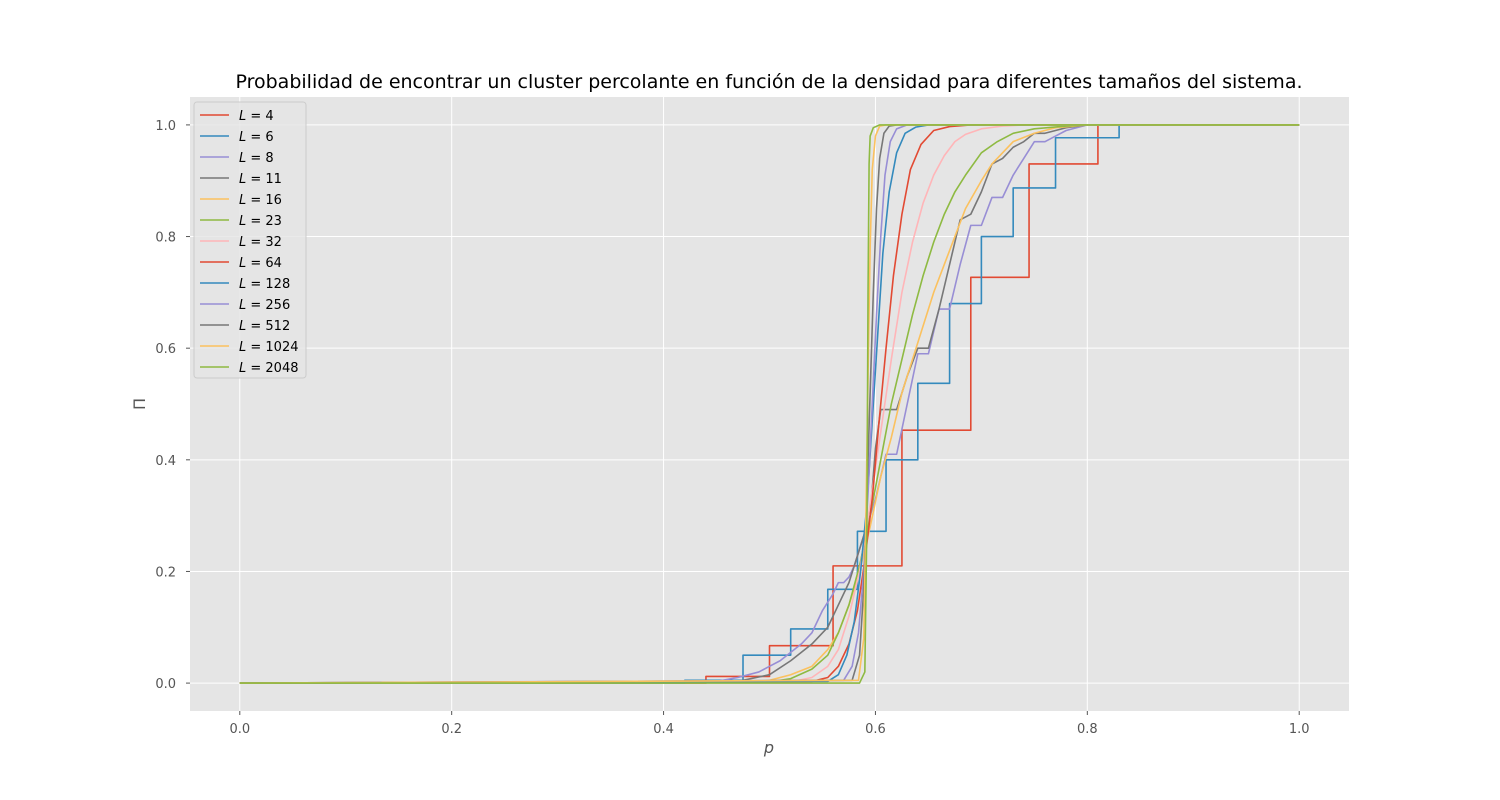 The image size is (1500, 800). Describe the element at coordinates (264, 326) in the screenshot. I see `legend-label-L512: L = 512` at that location.